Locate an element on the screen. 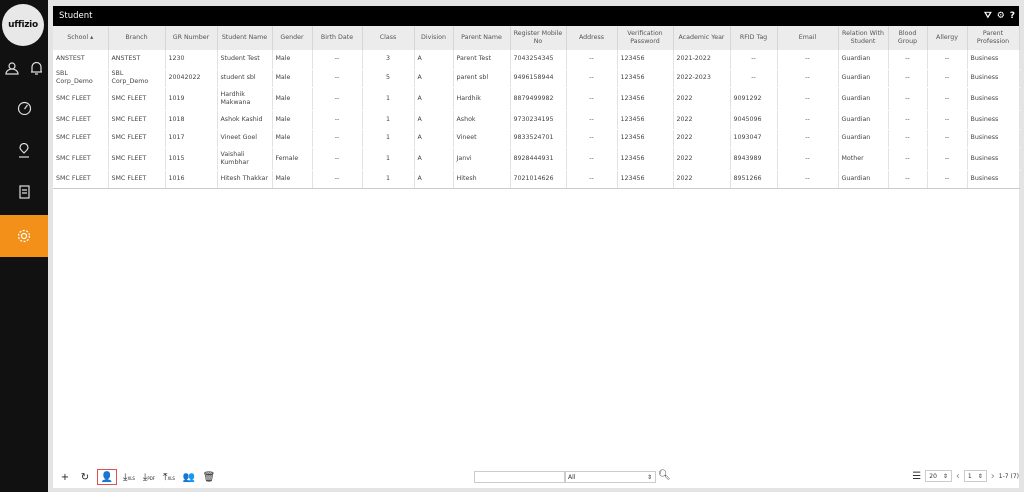  table-cell: Ashok Kashid is located at coordinates (245, 120).